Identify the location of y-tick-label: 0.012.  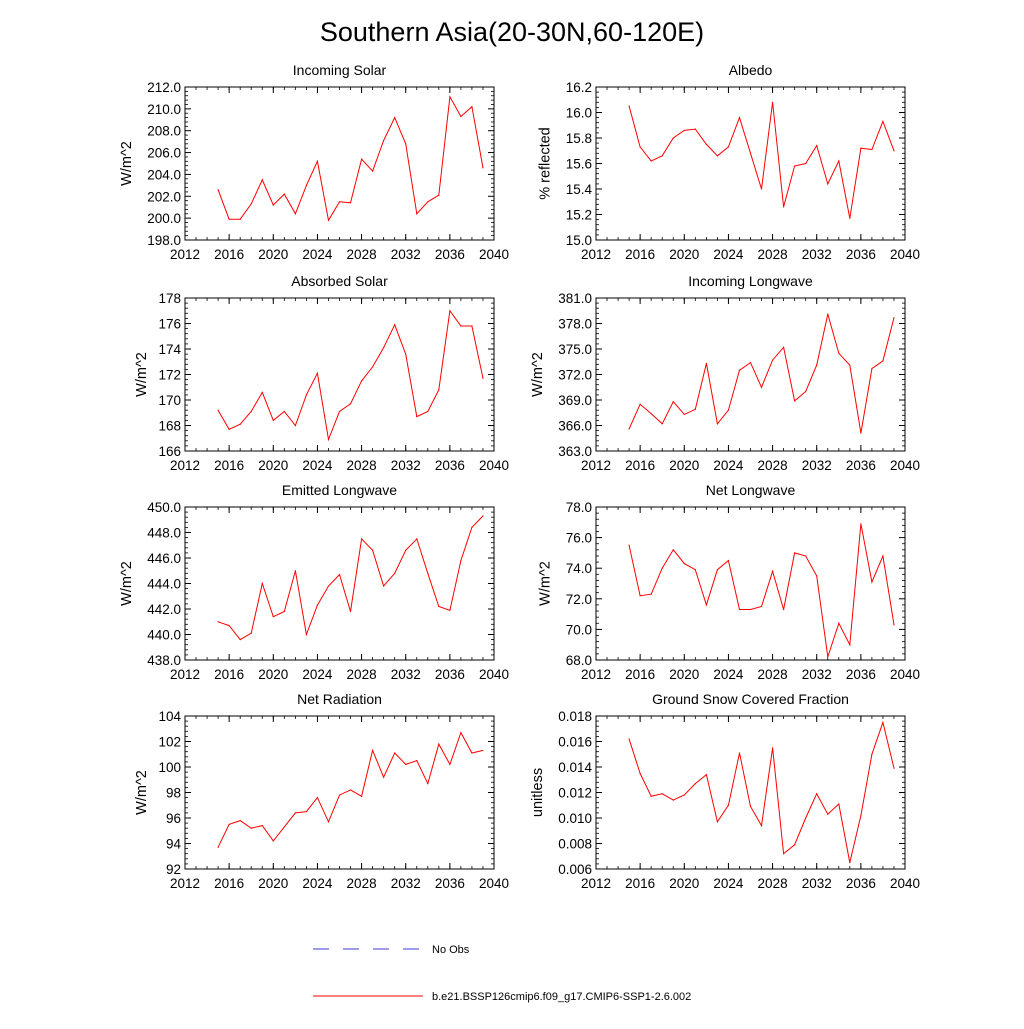
(575, 793).